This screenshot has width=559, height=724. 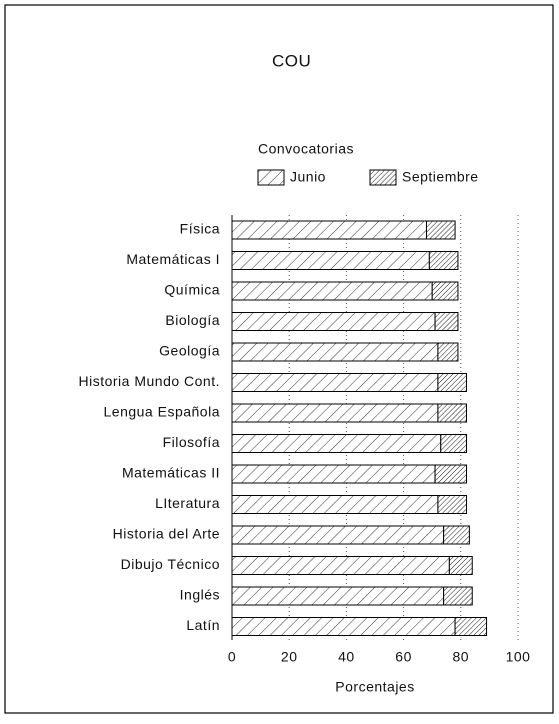 I want to click on y-tick-label: Historia Mundo Cont., so click(x=149, y=381).